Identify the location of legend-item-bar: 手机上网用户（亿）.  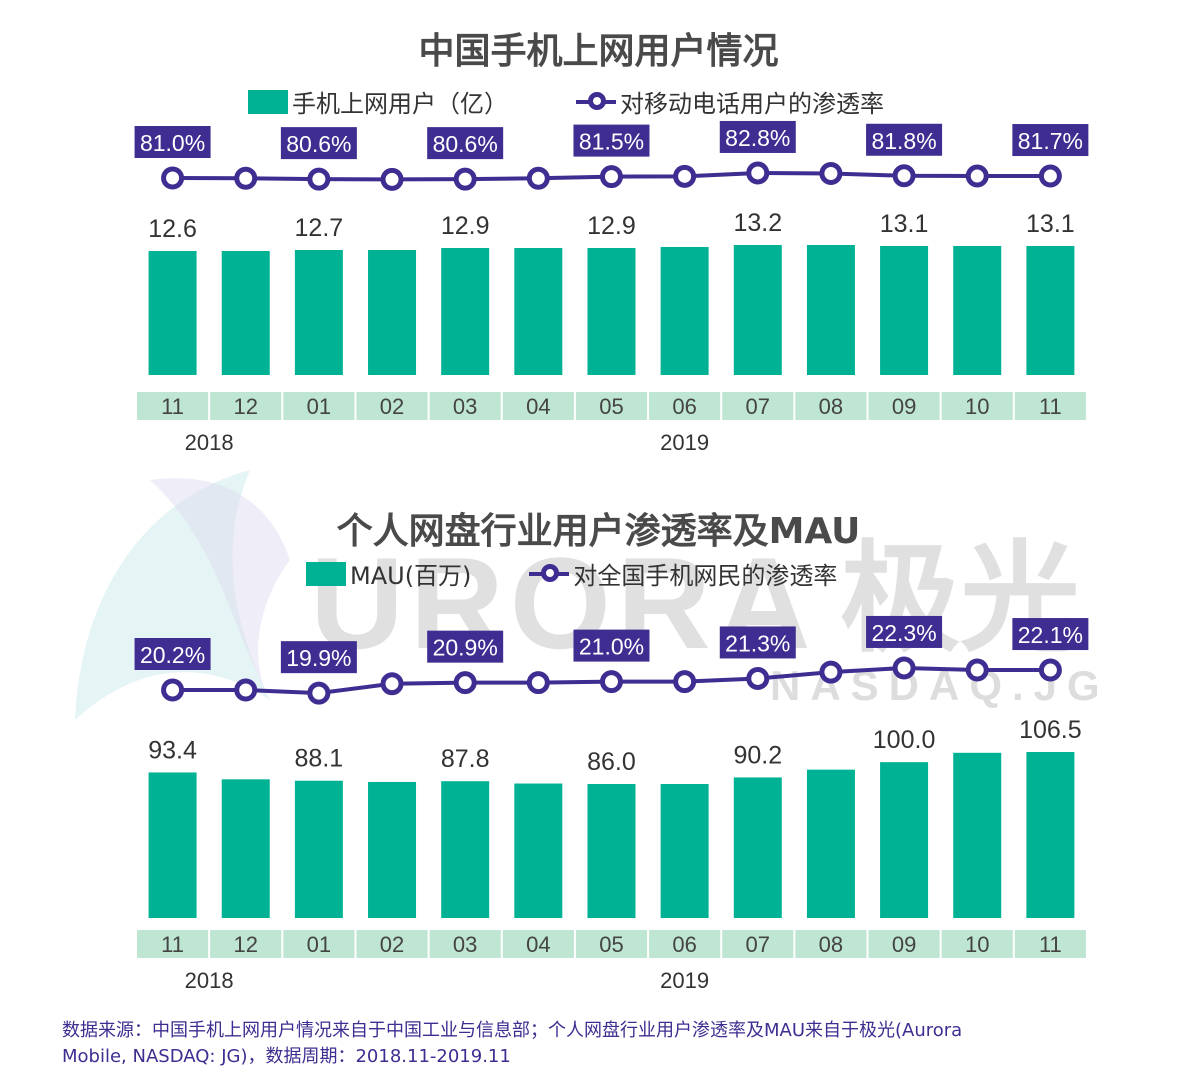
(378, 101).